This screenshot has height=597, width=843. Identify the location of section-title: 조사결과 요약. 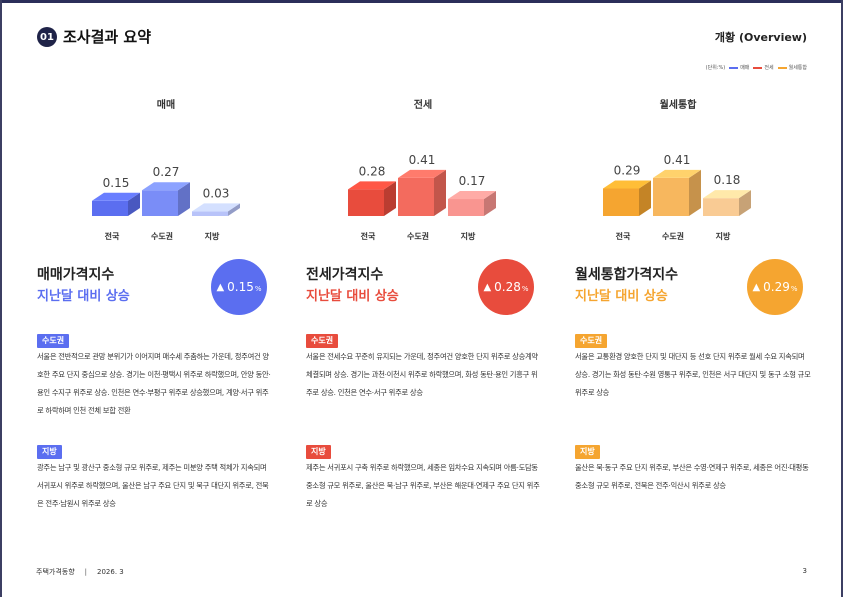
(107, 37).